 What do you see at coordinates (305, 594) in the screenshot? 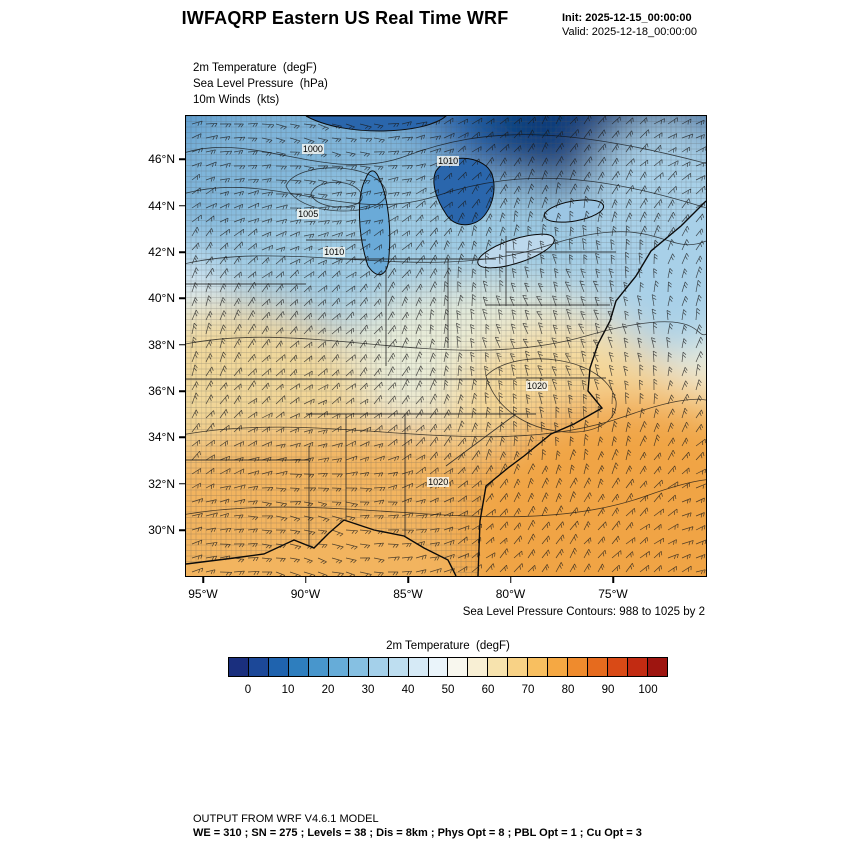
I see `lon-axis-label: 90°W` at bounding box center [305, 594].